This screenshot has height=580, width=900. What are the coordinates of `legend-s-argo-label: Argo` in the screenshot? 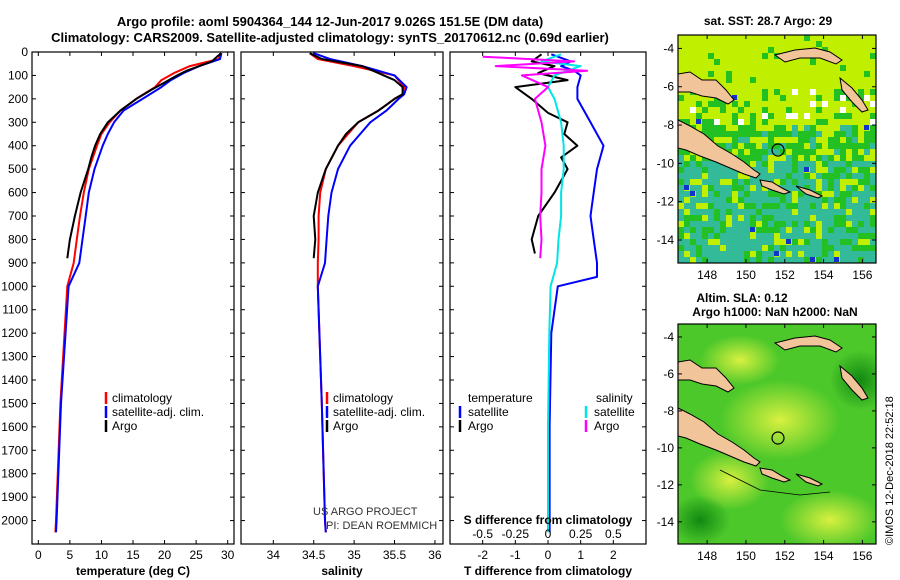 It's located at (607, 426).